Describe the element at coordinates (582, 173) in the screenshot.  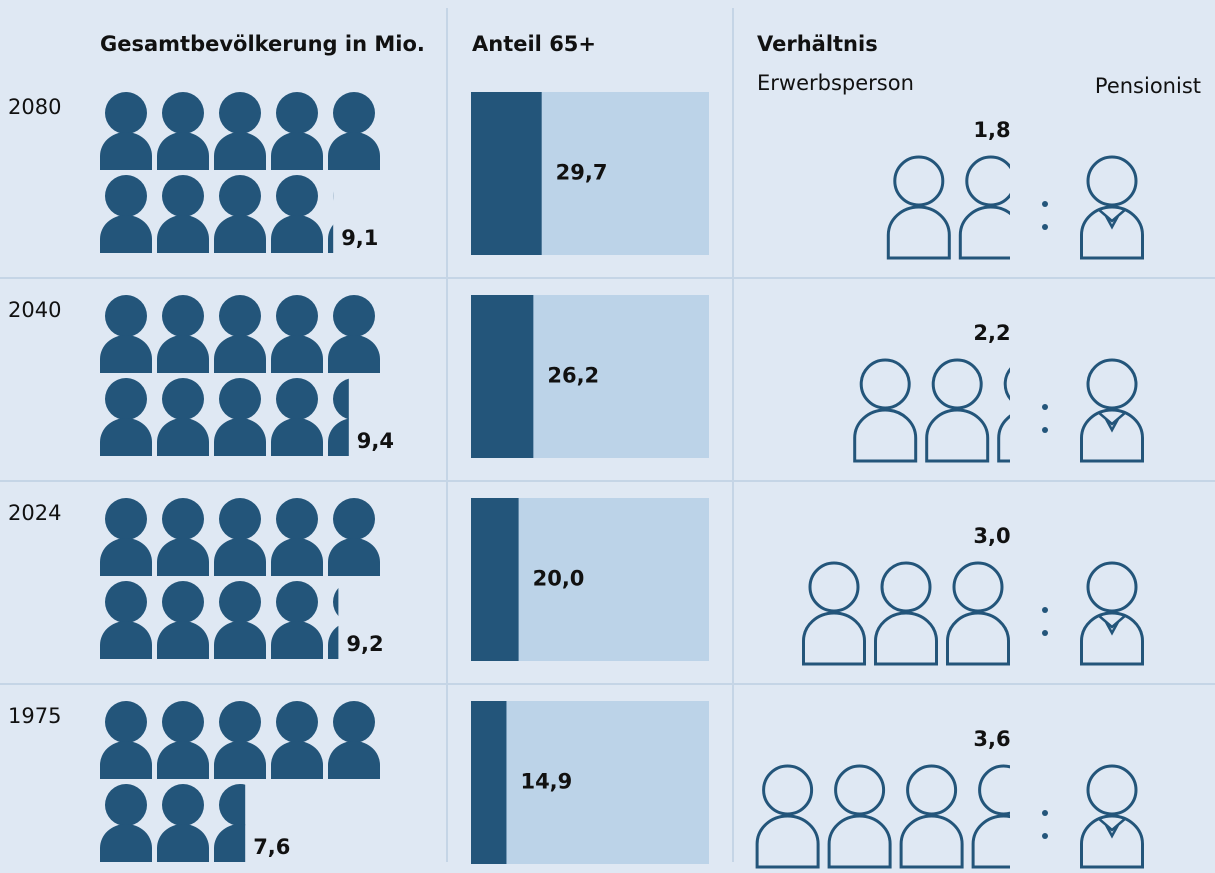
I see `value-label: 29,7` at that location.